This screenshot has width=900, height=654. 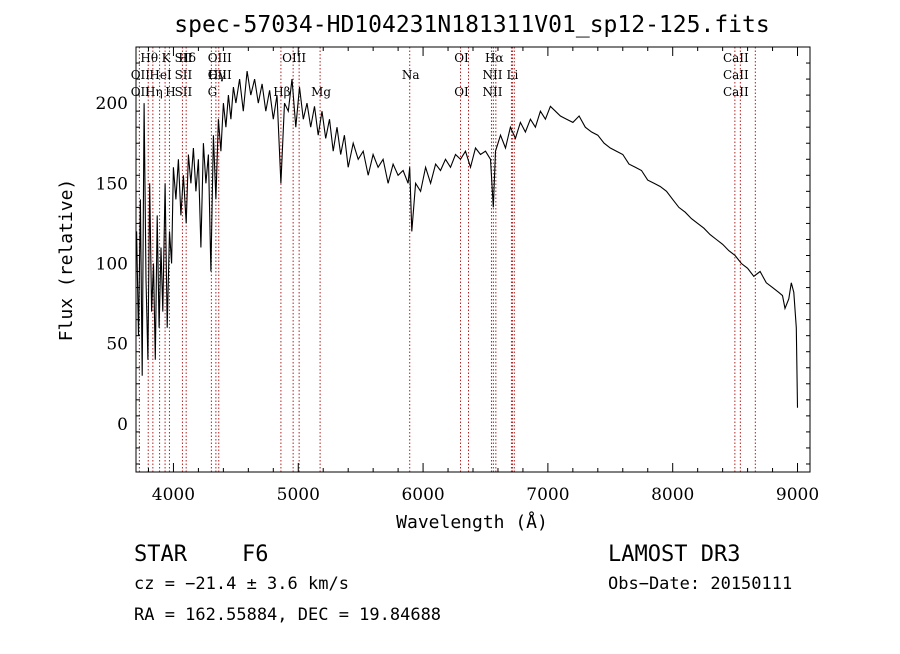 What do you see at coordinates (513, 75) in the screenshot?
I see `line-label: Li` at bounding box center [513, 75].